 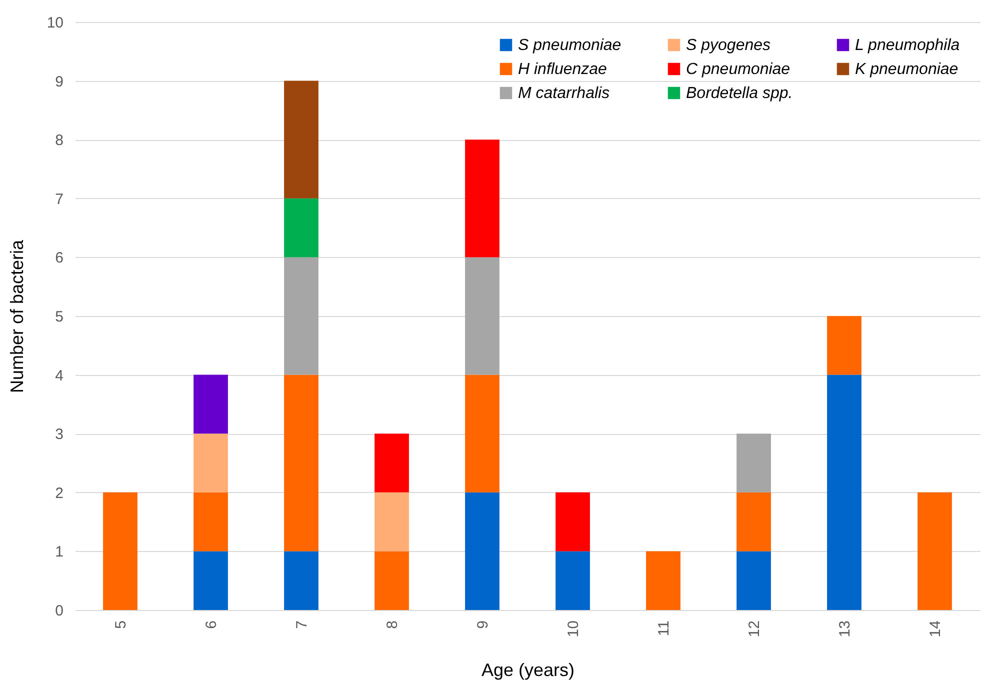 What do you see at coordinates (59, 258) in the screenshot?
I see `y-tick-label: 6` at bounding box center [59, 258].